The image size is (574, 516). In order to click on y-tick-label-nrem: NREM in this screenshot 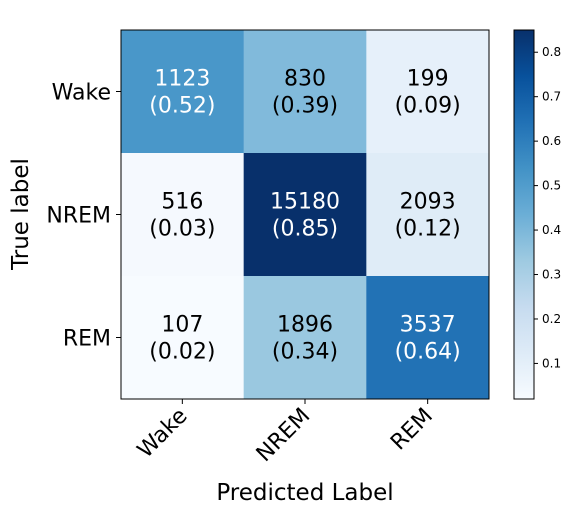, I will do `click(78, 216)`.